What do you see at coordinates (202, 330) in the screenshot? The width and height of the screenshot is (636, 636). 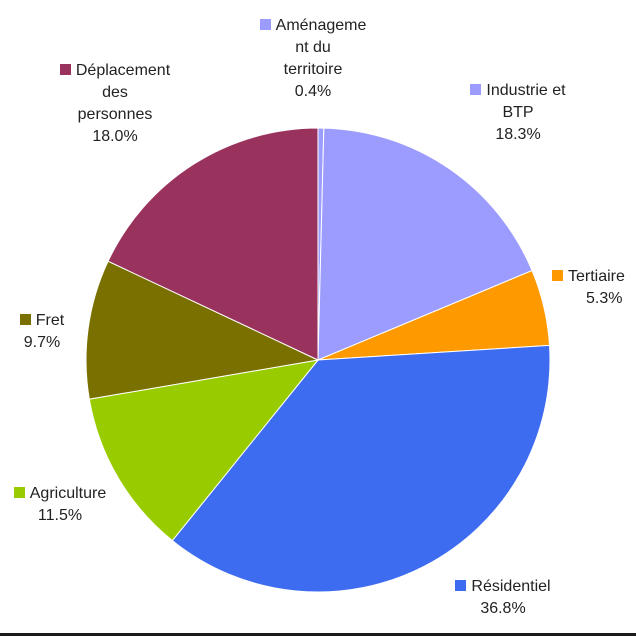 I see `pie-slice-fret` at bounding box center [202, 330].